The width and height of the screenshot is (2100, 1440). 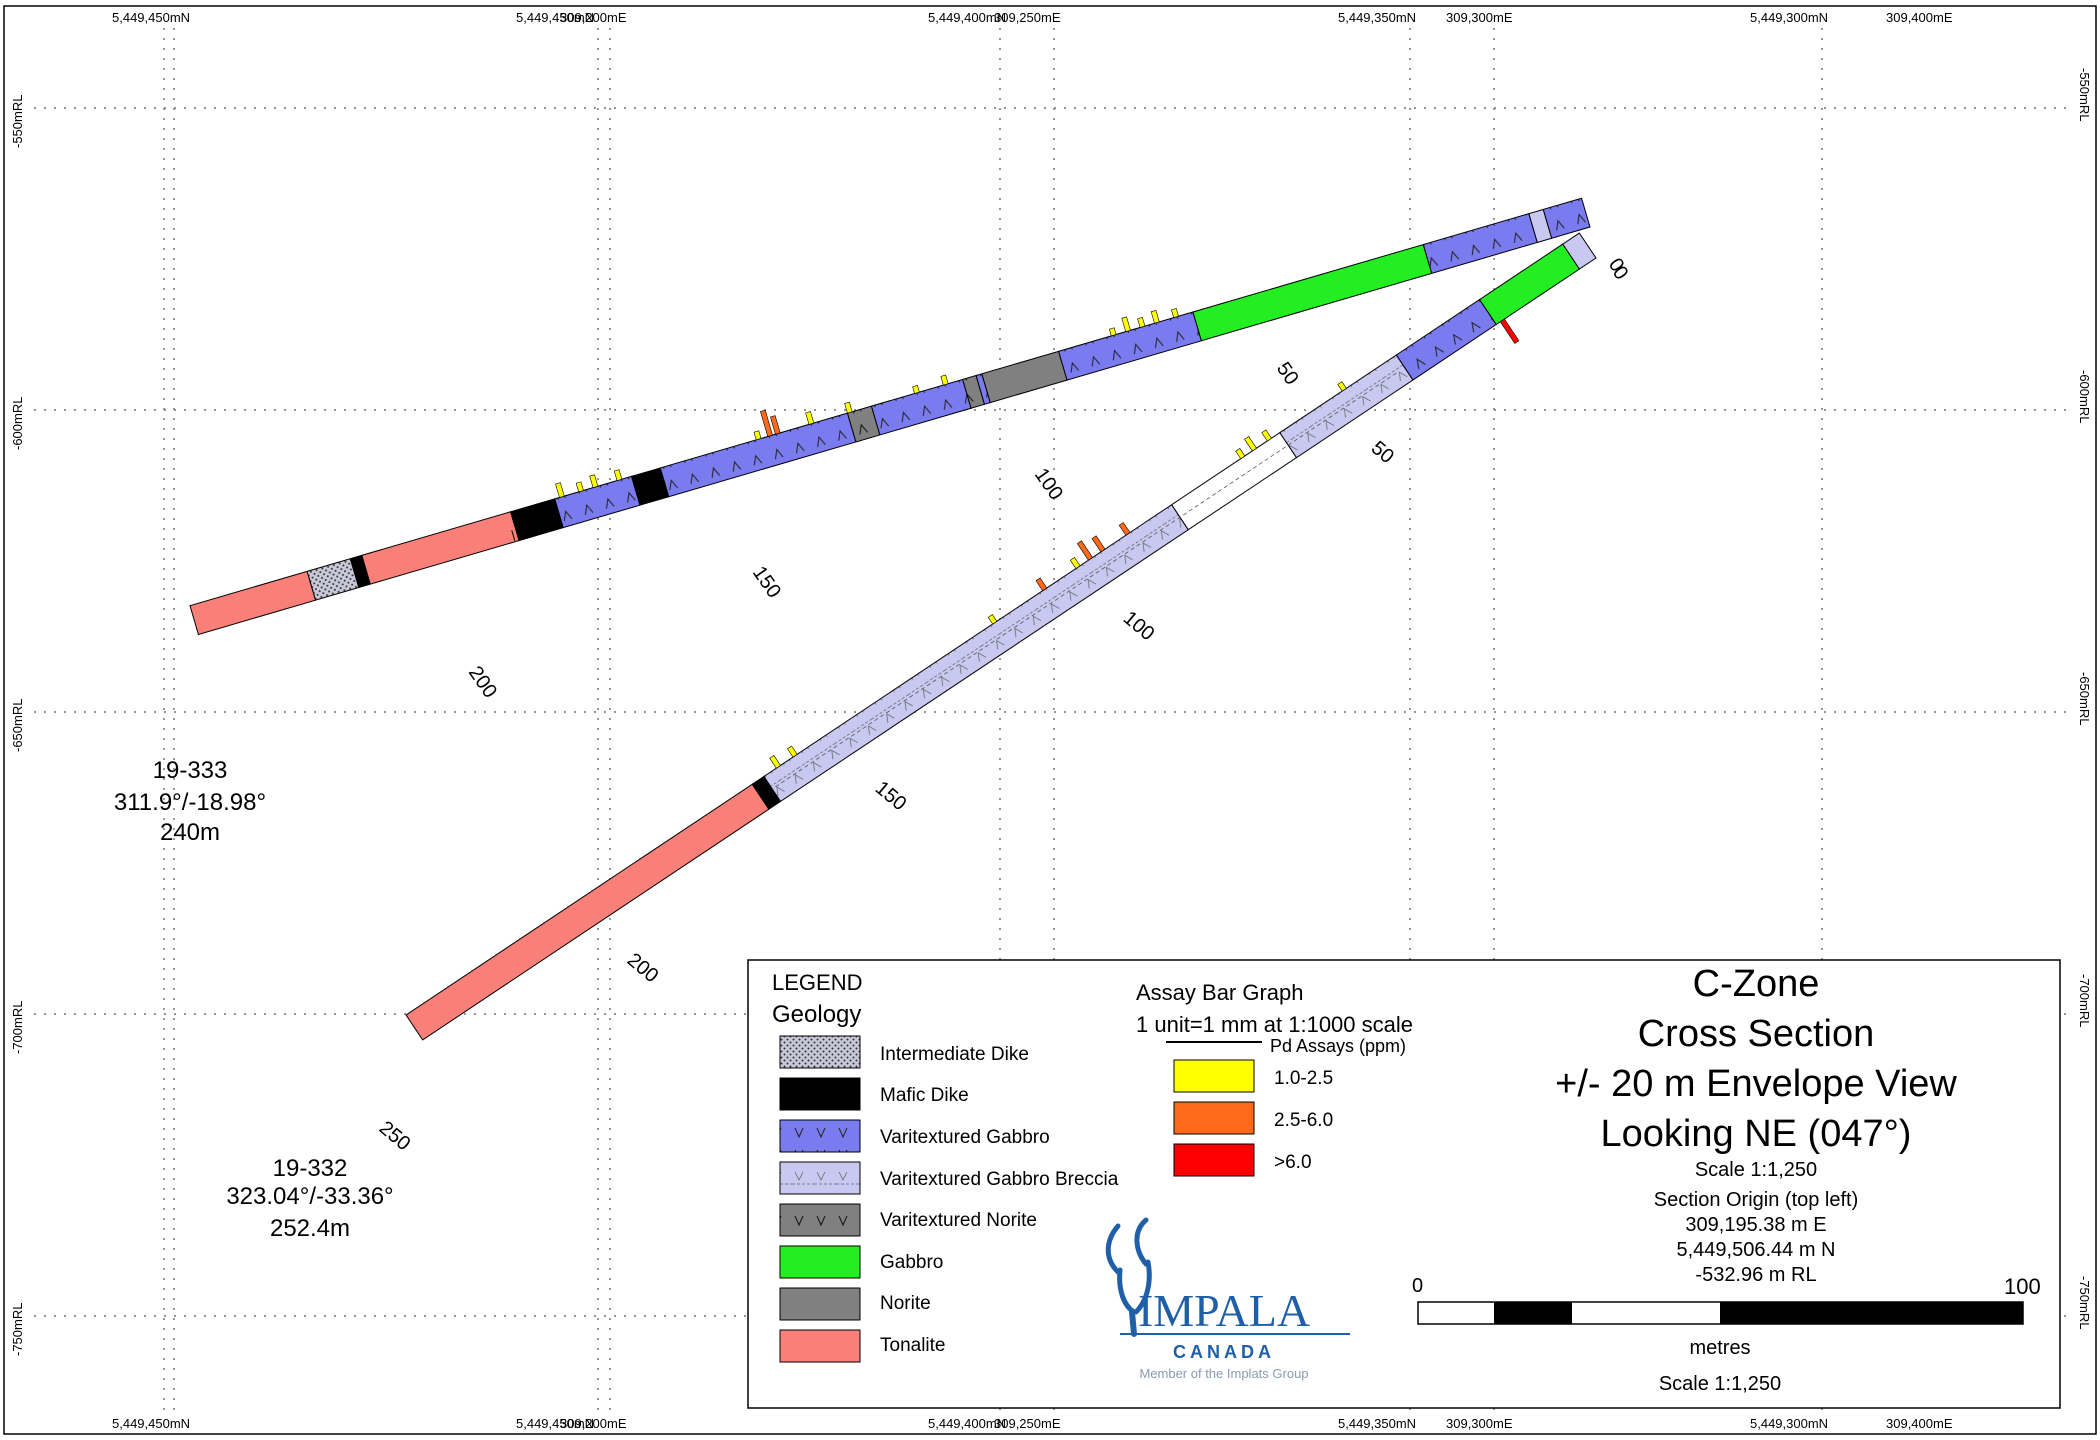 What do you see at coordinates (1479, 1423) in the screenshot?
I see `grid-label-bottom: 309,300mE` at bounding box center [1479, 1423].